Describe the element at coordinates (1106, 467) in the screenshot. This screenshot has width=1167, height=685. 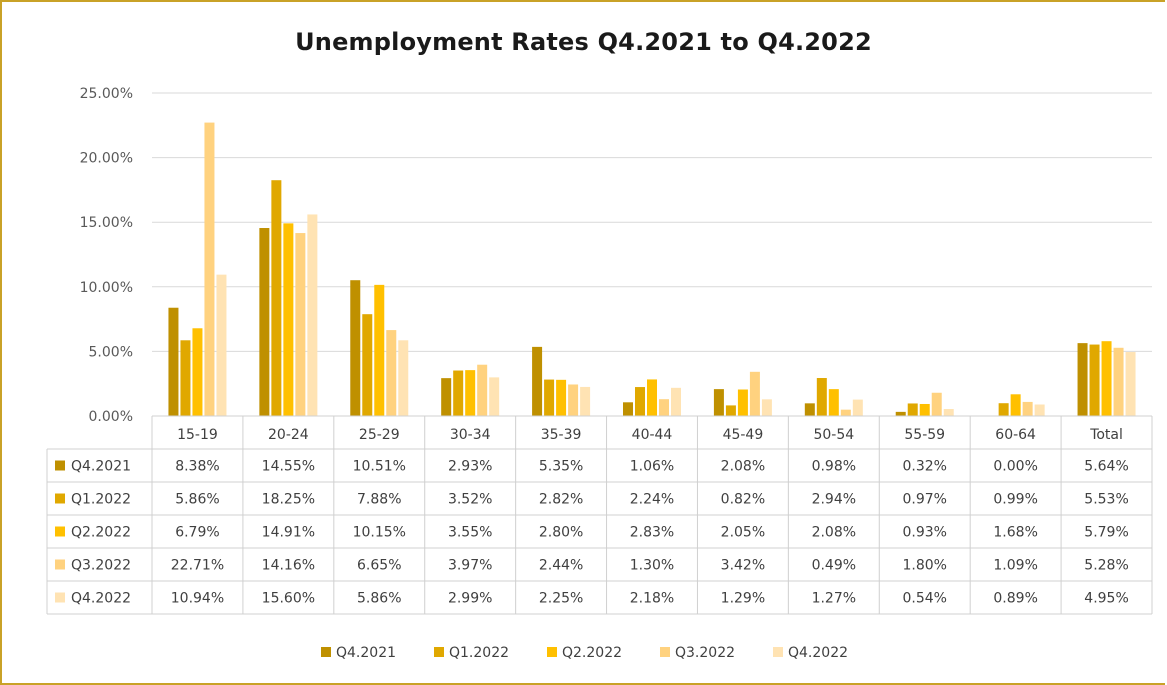
I see `data-label: 5.64%` at that location.